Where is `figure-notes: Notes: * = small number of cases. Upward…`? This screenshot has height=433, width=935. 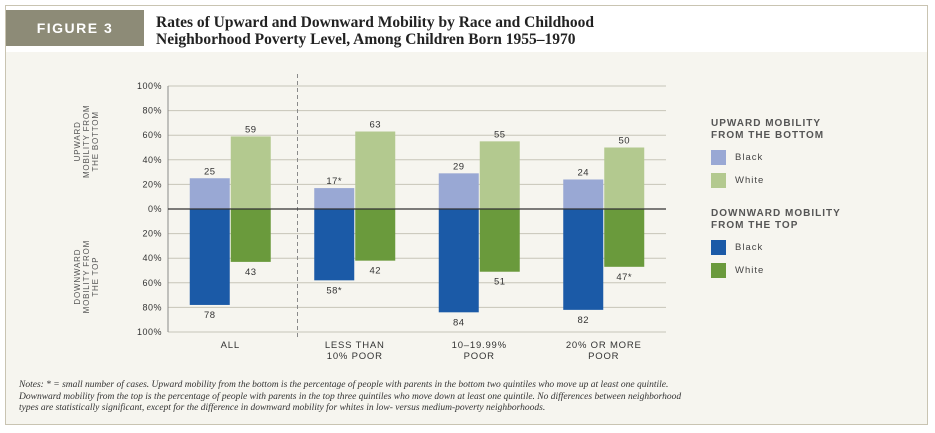 figure-notes: Notes: * = small number of cases. Upward… is located at coordinates (466, 397).